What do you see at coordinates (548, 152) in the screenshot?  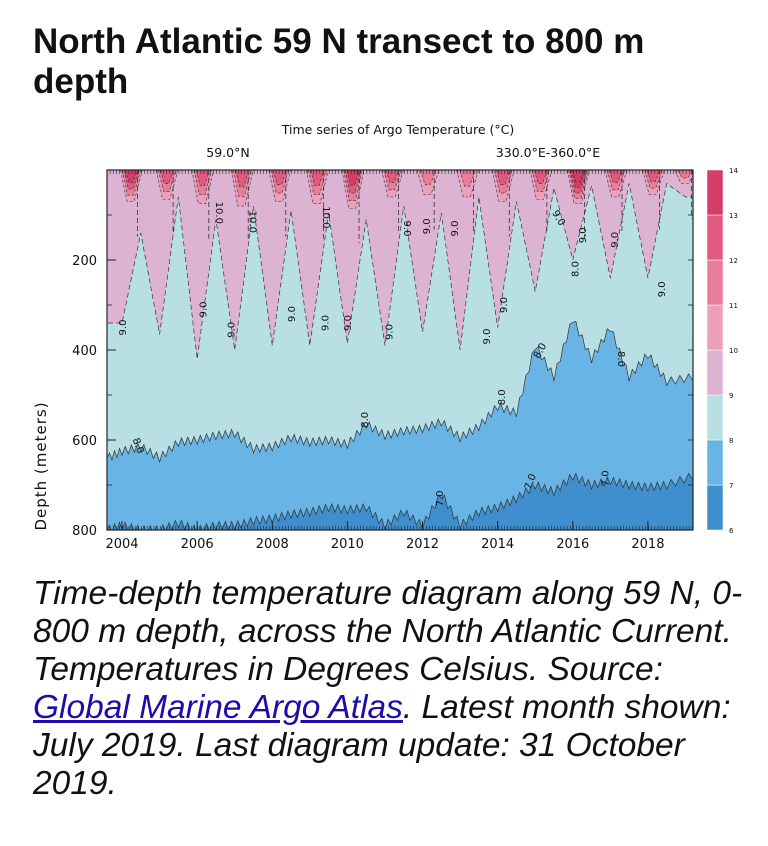 I see `chart-subtitle-longitude: 330.0°E-360.0°E` at bounding box center [548, 152].